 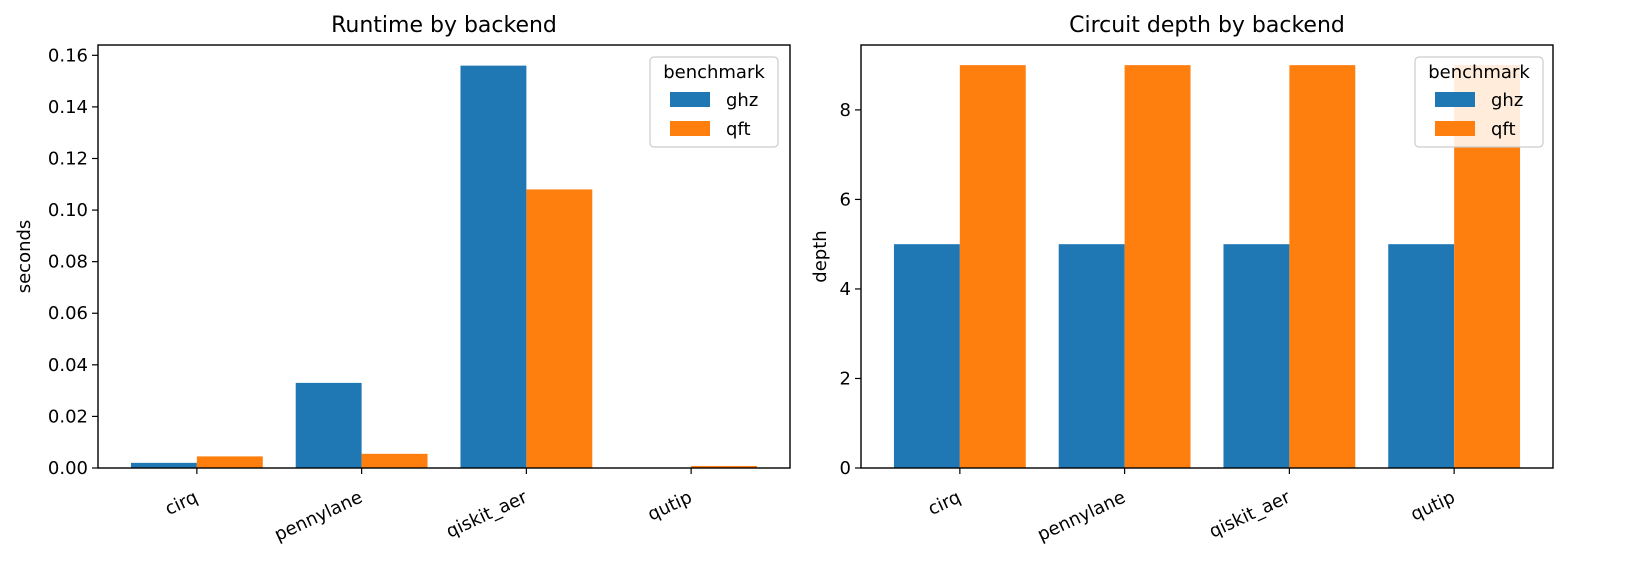 I want to click on bar-qft-qutip, so click(x=724, y=466).